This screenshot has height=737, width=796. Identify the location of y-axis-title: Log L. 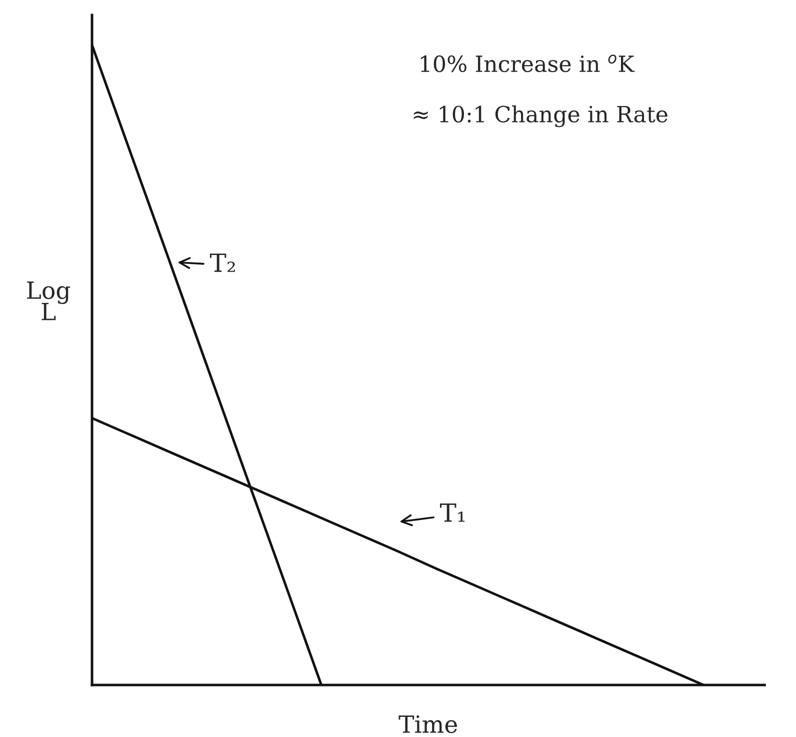
(48, 301).